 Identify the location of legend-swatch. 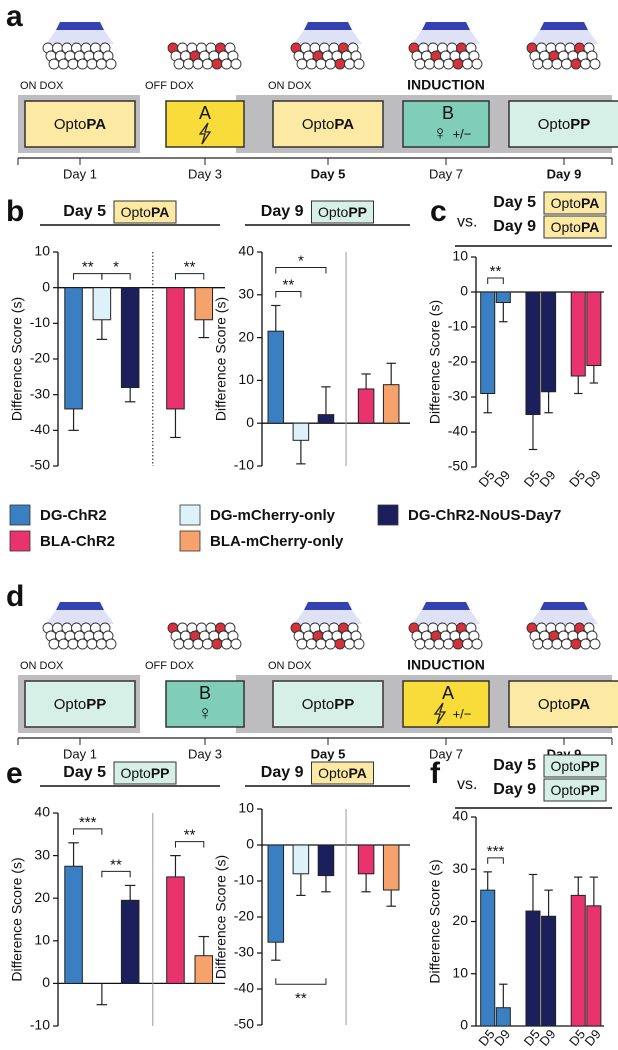
(20, 541).